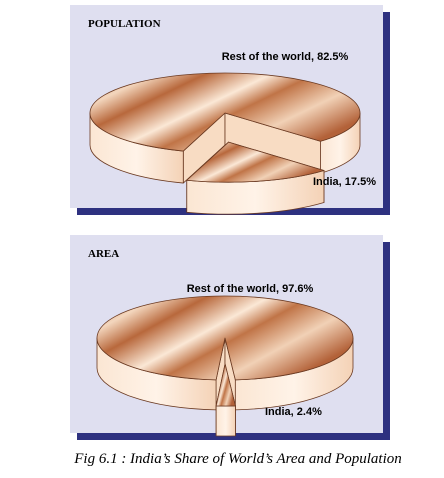 The height and width of the screenshot is (478, 444). Describe the element at coordinates (124, 24) in the screenshot. I see `chart-title: POPULATION` at that location.